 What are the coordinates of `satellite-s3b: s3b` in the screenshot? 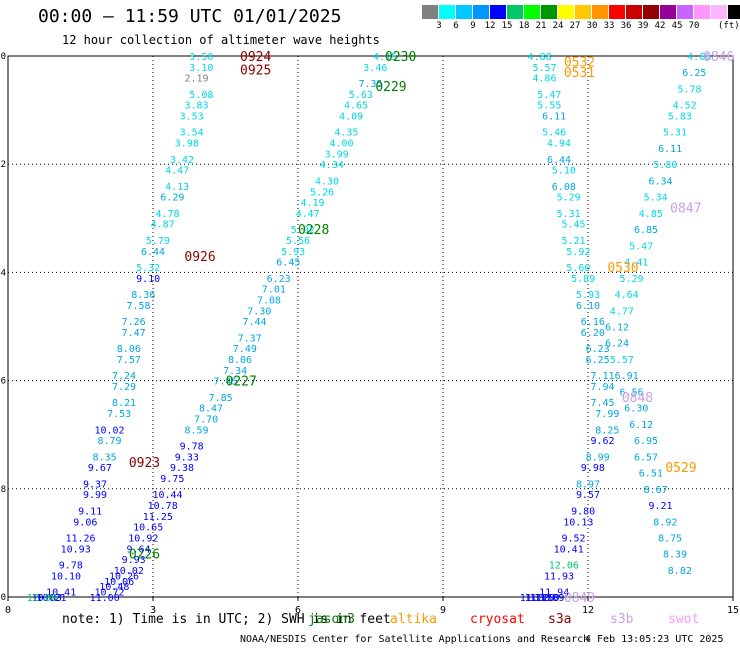 It's located at (622, 619).